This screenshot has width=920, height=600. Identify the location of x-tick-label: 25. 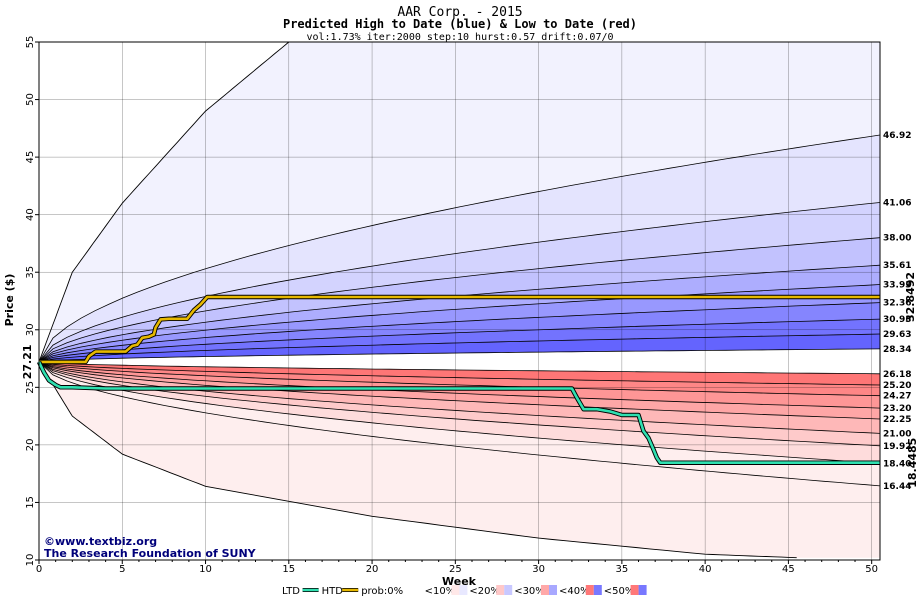
(455, 569).